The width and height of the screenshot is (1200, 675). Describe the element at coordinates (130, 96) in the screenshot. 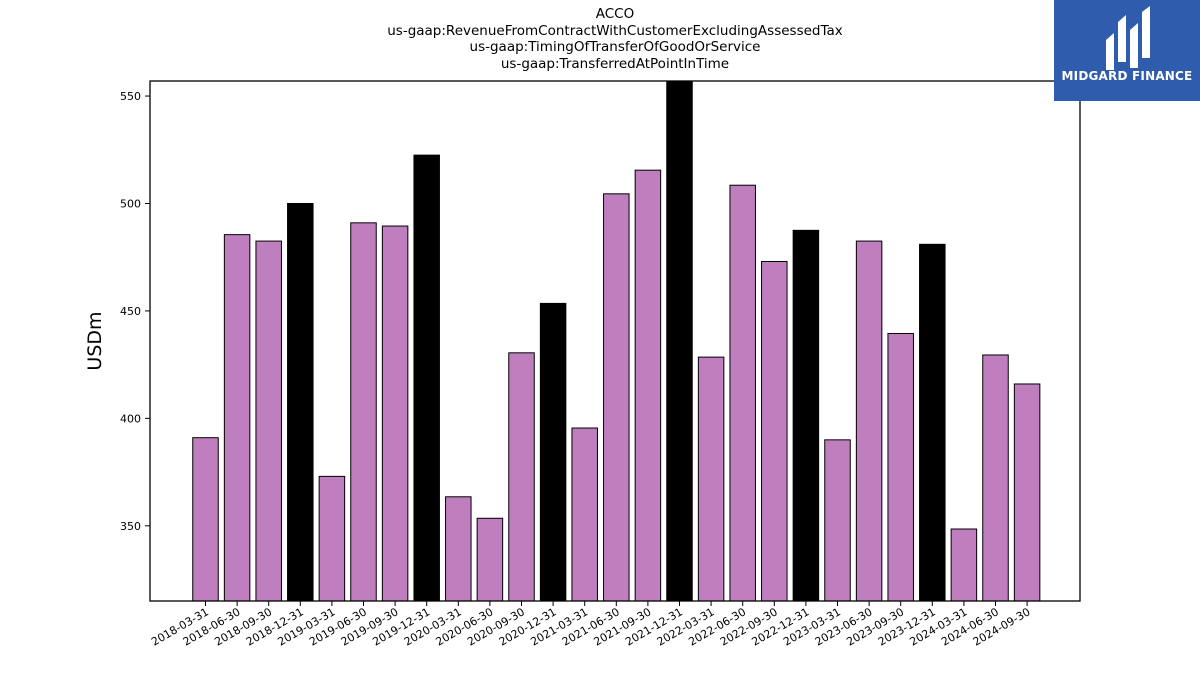

I see `y-tick-label: 550` at that location.